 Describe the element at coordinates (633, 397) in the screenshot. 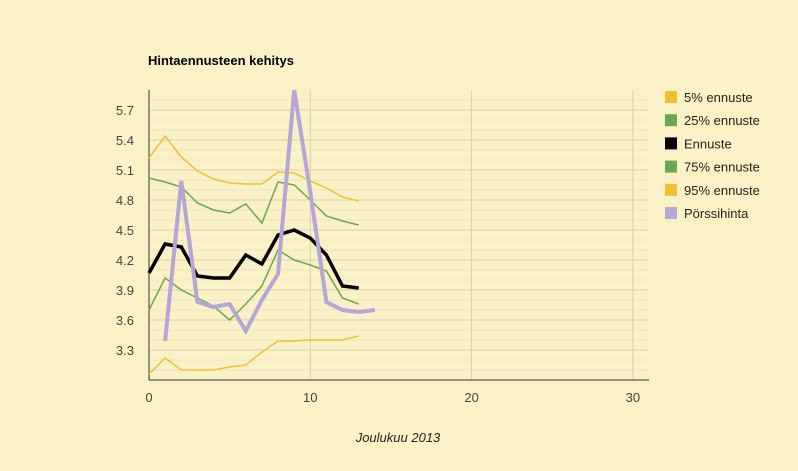

I see `x-tick-label: 30` at that location.